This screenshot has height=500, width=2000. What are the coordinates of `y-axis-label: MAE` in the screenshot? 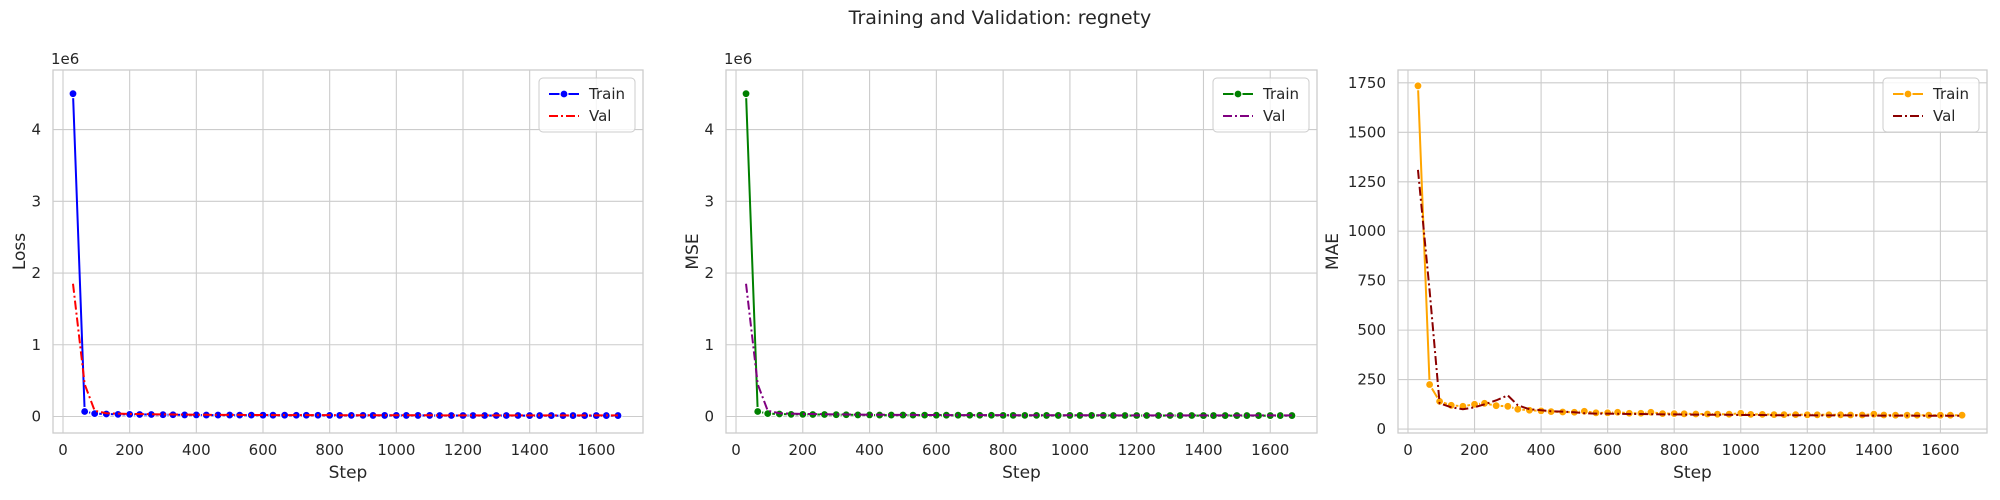 It's located at (1333, 251).